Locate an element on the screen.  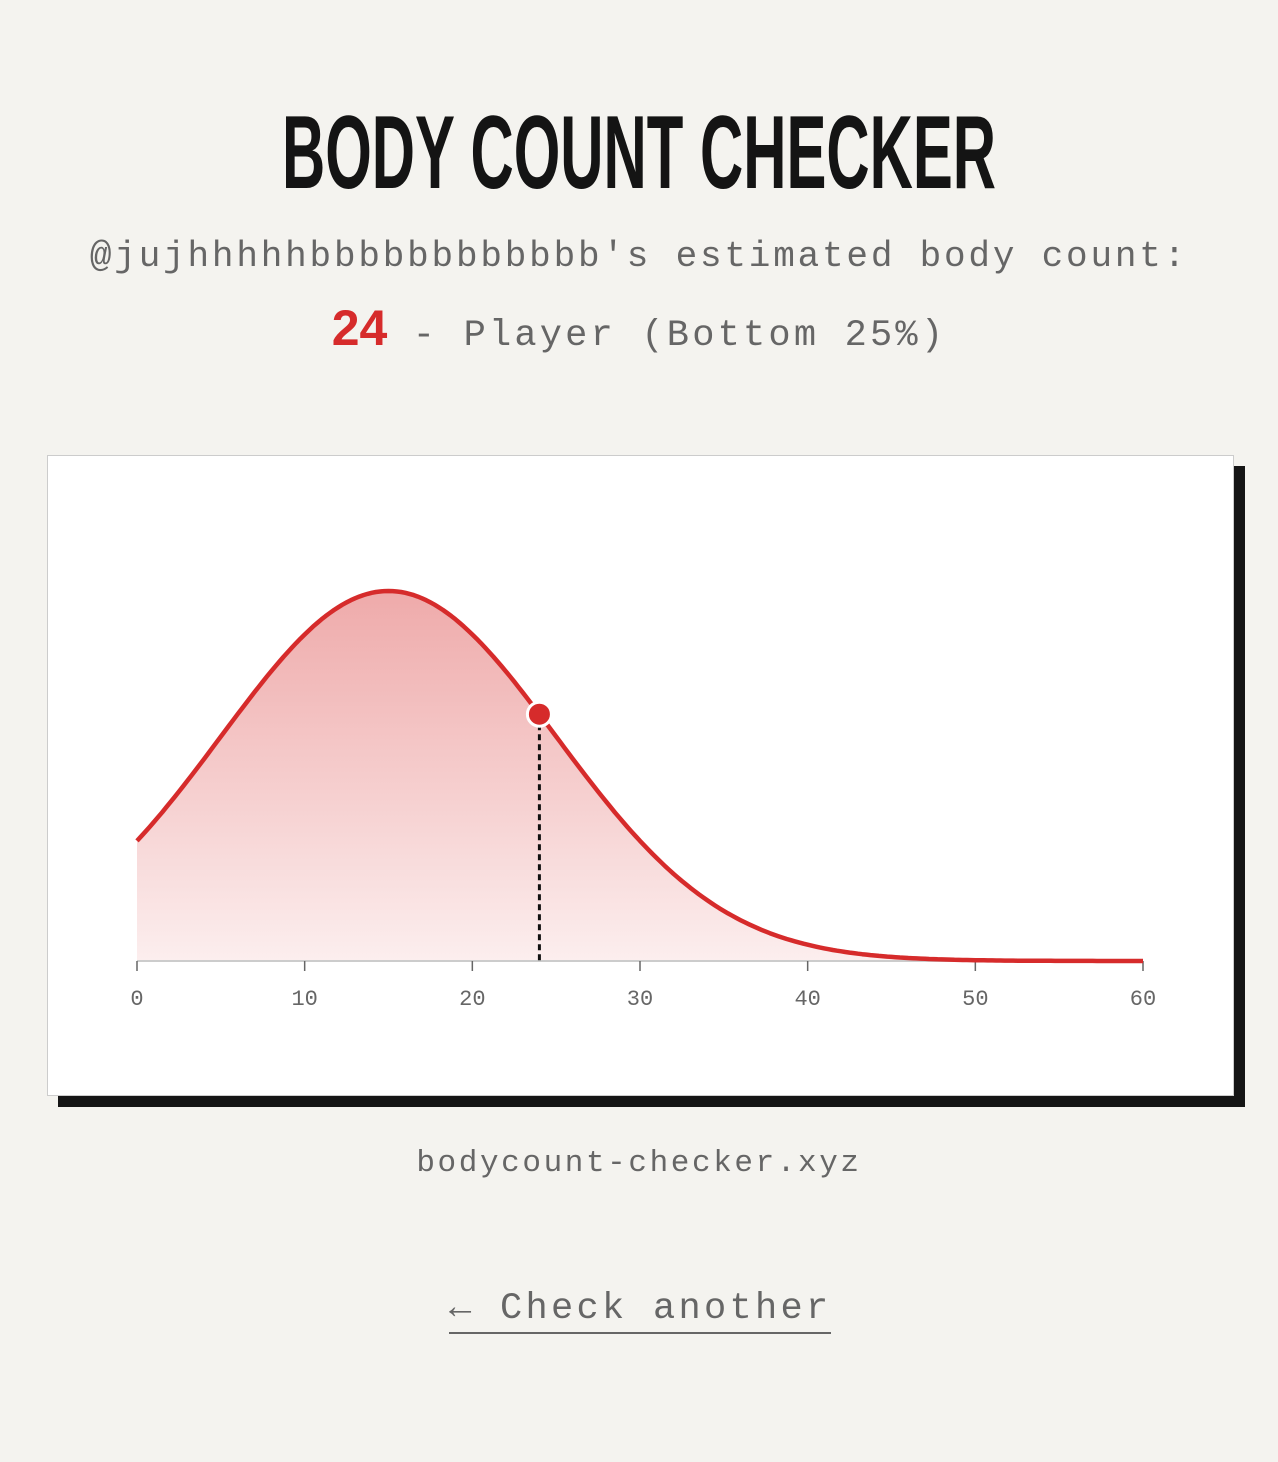
x-tick-label-40: 40 is located at coordinates (807, 999).